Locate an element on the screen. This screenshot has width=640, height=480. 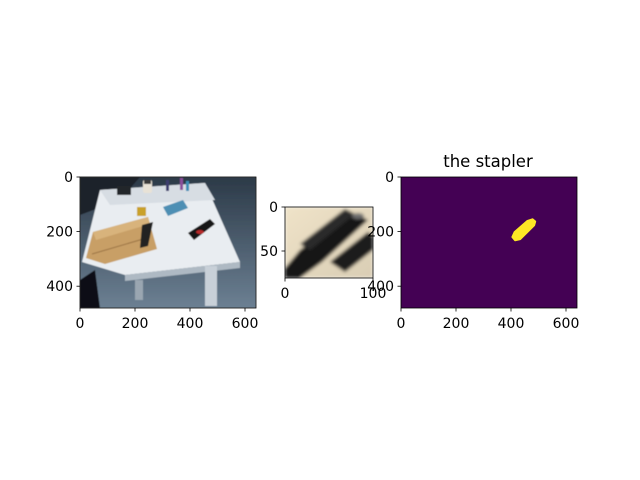
crop-ytick-label: 50 is located at coordinates (269, 252).